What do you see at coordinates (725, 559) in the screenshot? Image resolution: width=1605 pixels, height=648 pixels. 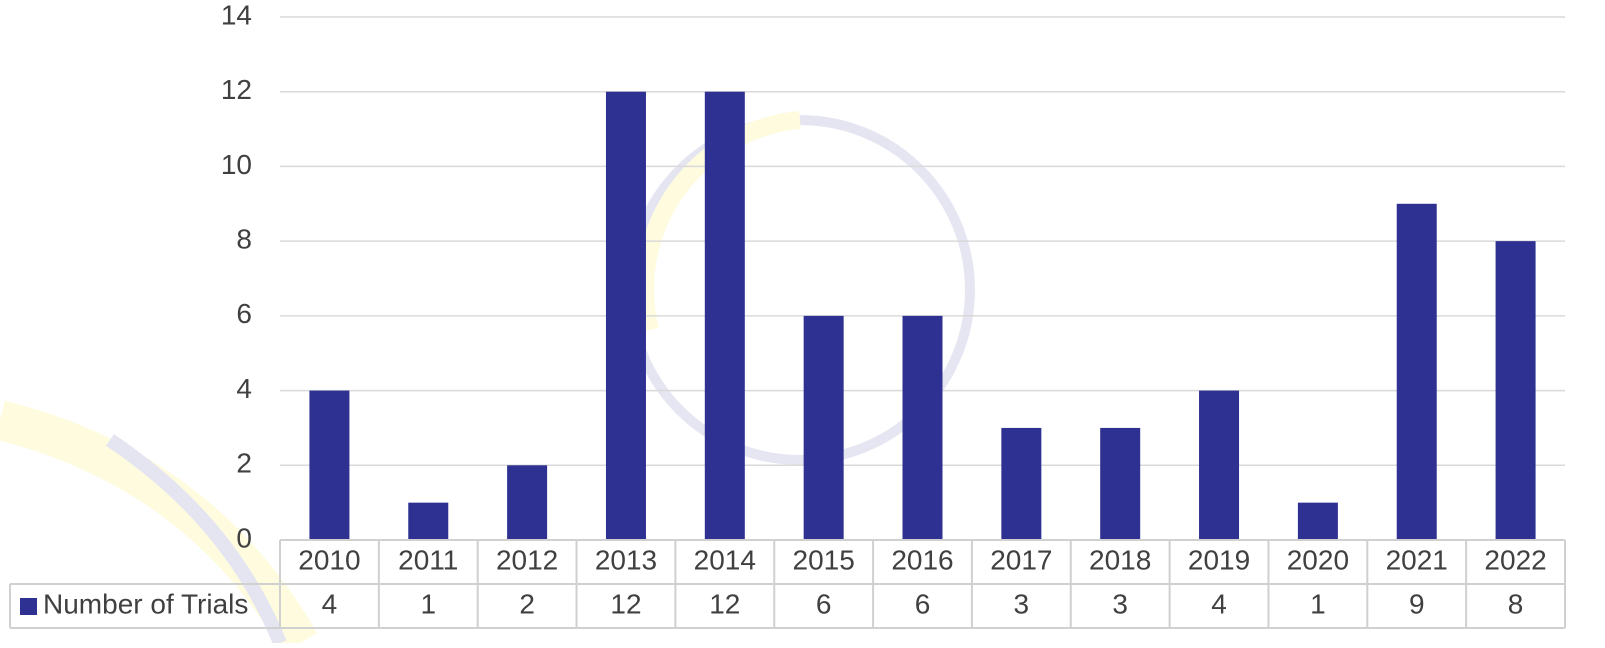 I see `x-tick-label: 2014` at bounding box center [725, 559].